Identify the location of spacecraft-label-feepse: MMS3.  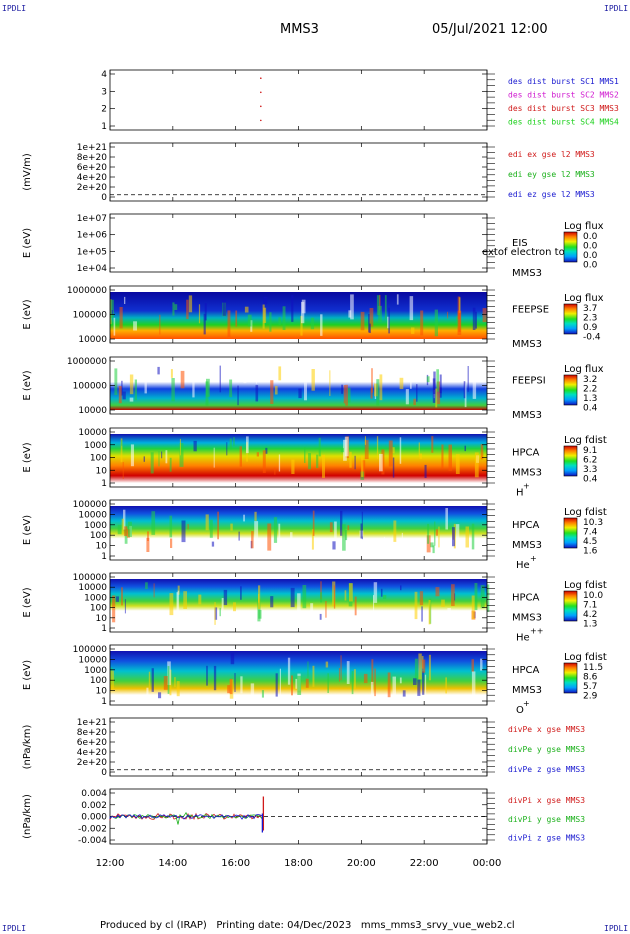
(527, 344).